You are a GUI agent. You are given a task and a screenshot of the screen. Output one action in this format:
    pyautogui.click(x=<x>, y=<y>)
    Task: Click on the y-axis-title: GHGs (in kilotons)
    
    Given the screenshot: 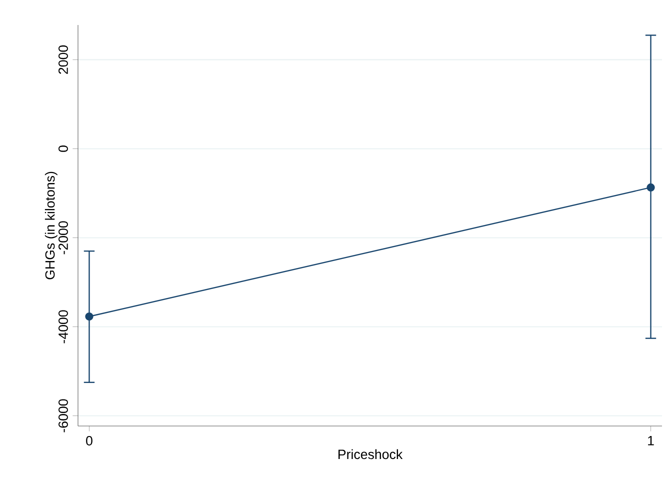 What is the action you would take?
    pyautogui.click(x=51, y=226)
    